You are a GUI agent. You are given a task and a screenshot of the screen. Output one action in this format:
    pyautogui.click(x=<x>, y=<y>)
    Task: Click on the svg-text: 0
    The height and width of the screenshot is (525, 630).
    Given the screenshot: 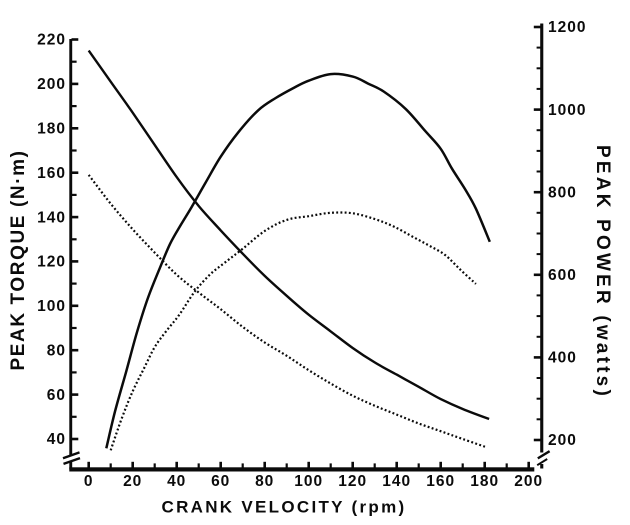 What is the action you would take?
    pyautogui.click(x=89, y=481)
    